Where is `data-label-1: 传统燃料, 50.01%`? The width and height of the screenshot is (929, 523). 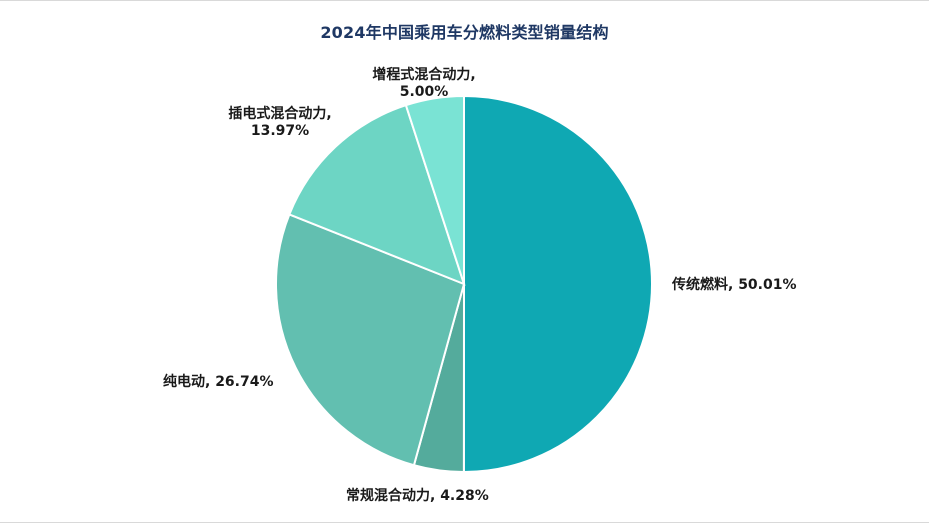
data-label-1: 传统燃料, 50.01% is located at coordinates (734, 284).